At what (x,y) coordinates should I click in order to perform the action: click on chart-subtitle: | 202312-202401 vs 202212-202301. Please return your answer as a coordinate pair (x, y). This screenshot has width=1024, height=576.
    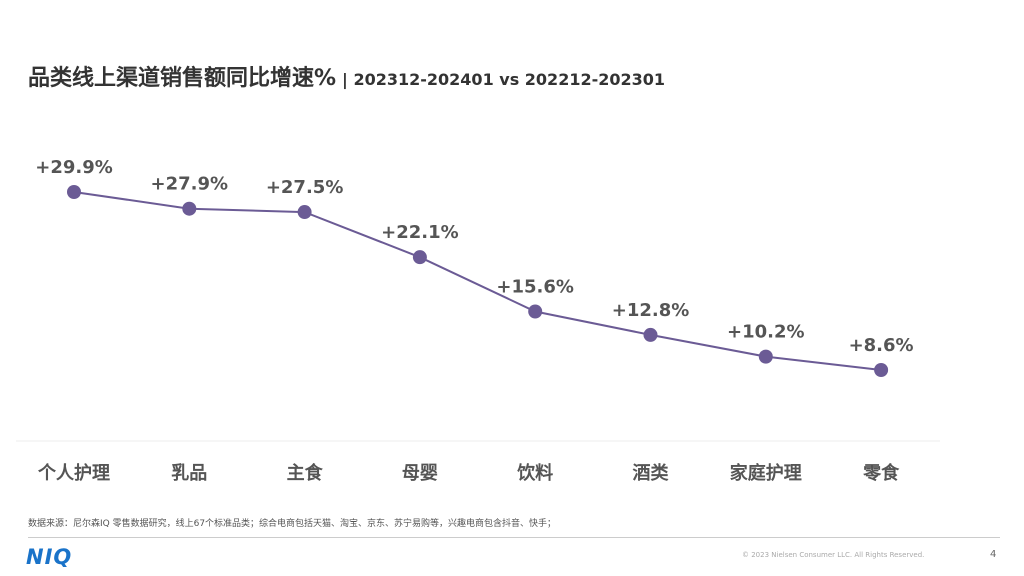
    Looking at the image, I should click on (504, 79).